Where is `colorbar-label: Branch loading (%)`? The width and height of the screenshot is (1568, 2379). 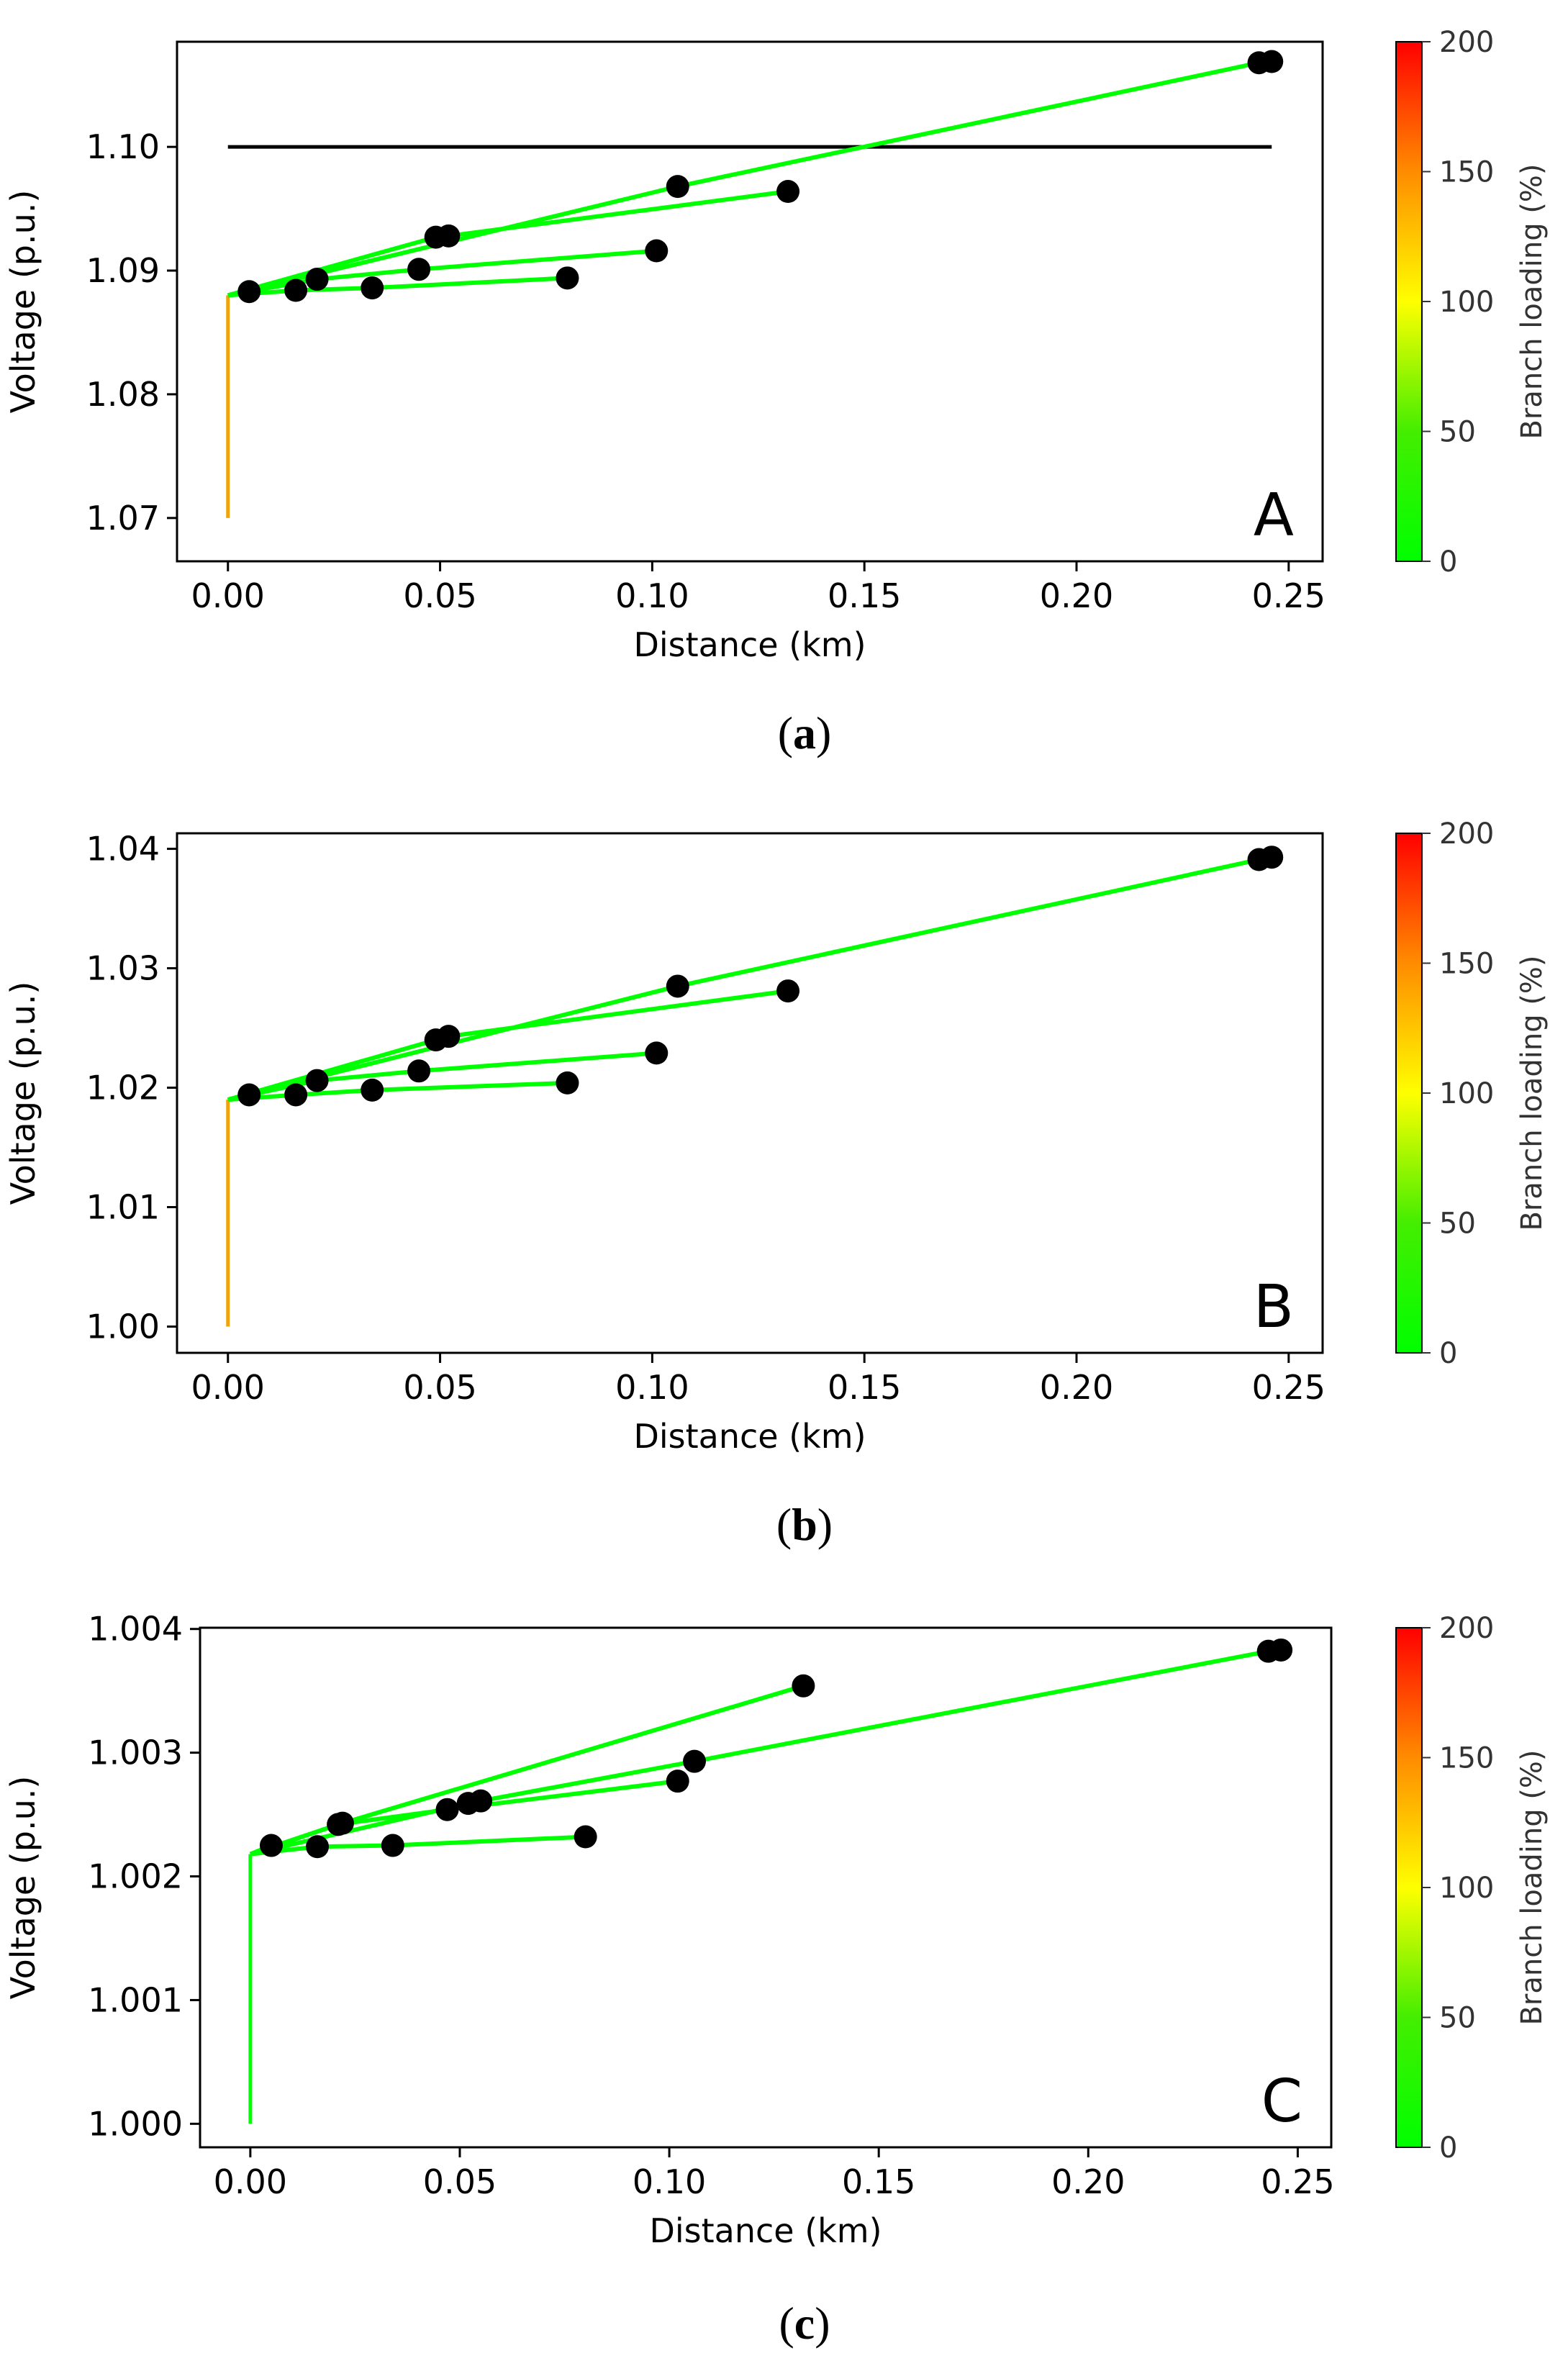 colorbar-label: Branch loading (%) is located at coordinates (1532, 1093).